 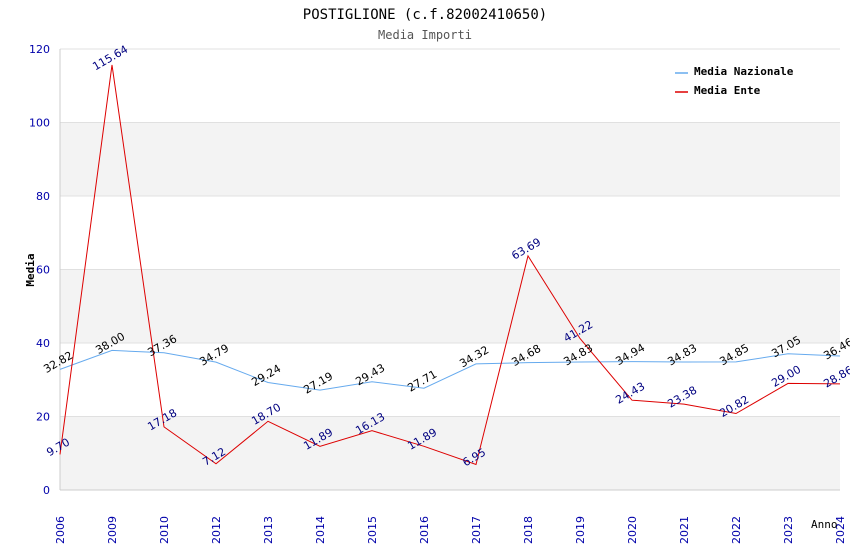 I want to click on x-tick-label: 2016, so click(x=424, y=530).